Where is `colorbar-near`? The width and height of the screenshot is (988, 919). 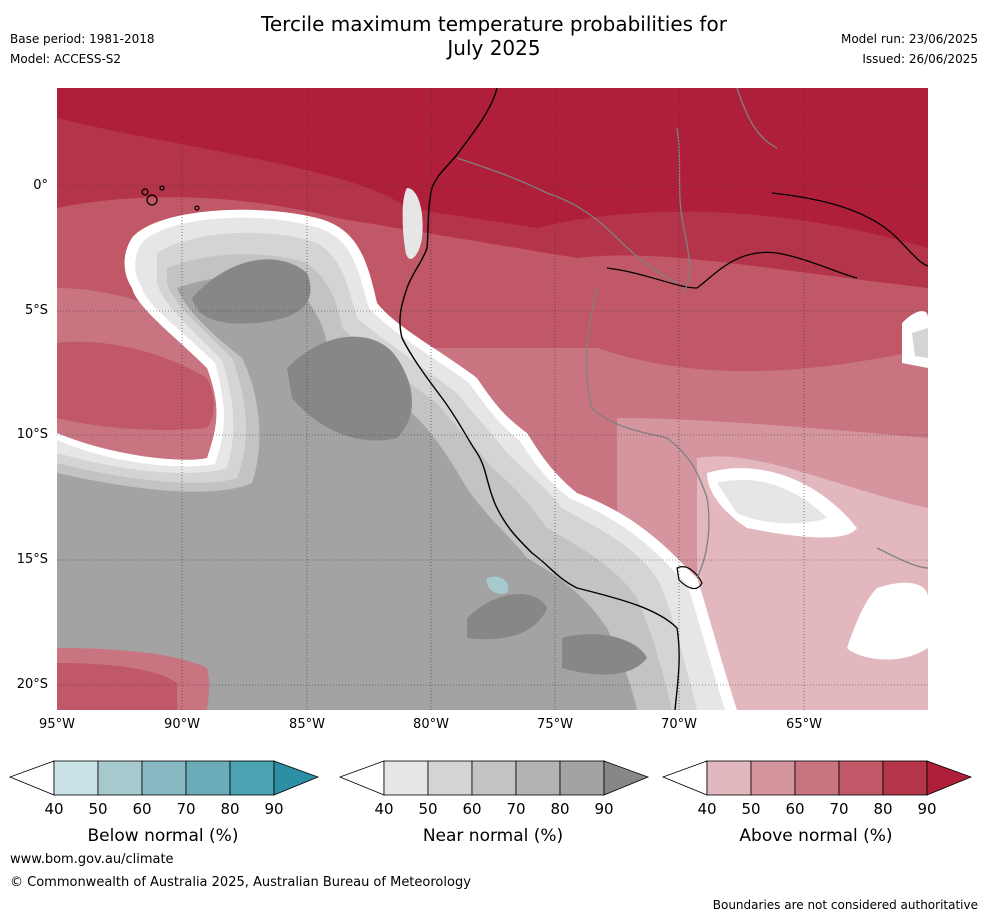
colorbar-near is located at coordinates (494, 778).